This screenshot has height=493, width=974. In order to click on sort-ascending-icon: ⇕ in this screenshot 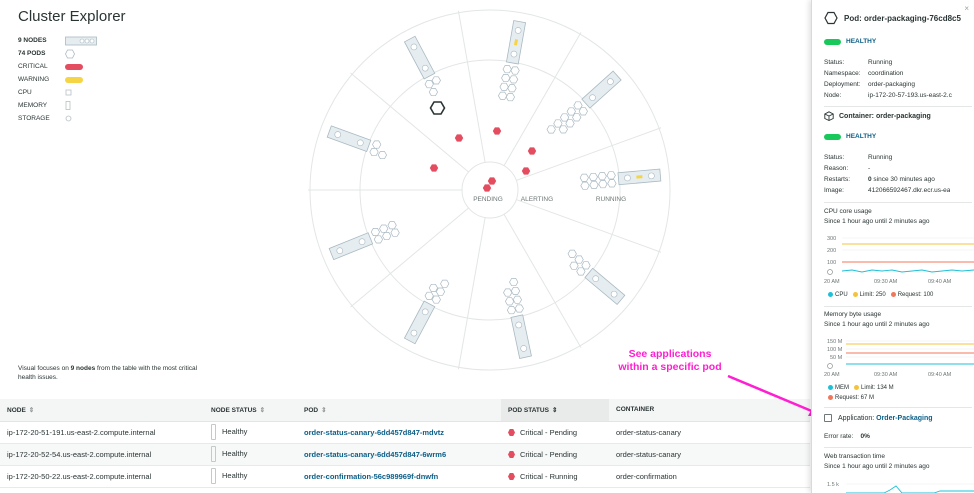, I will do `click(554, 410)`.